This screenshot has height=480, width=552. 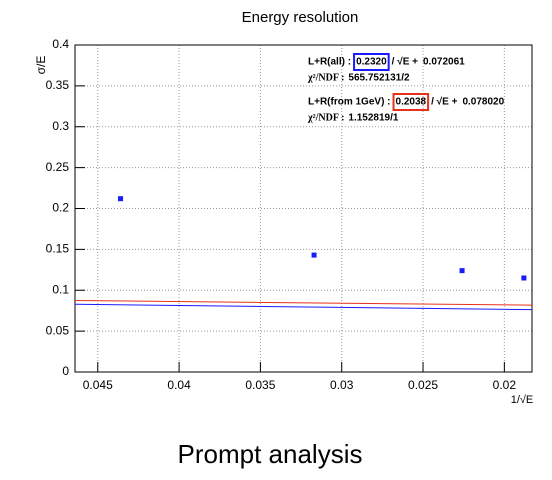 I want to click on x-tick-label: 0.025, so click(x=423, y=385).